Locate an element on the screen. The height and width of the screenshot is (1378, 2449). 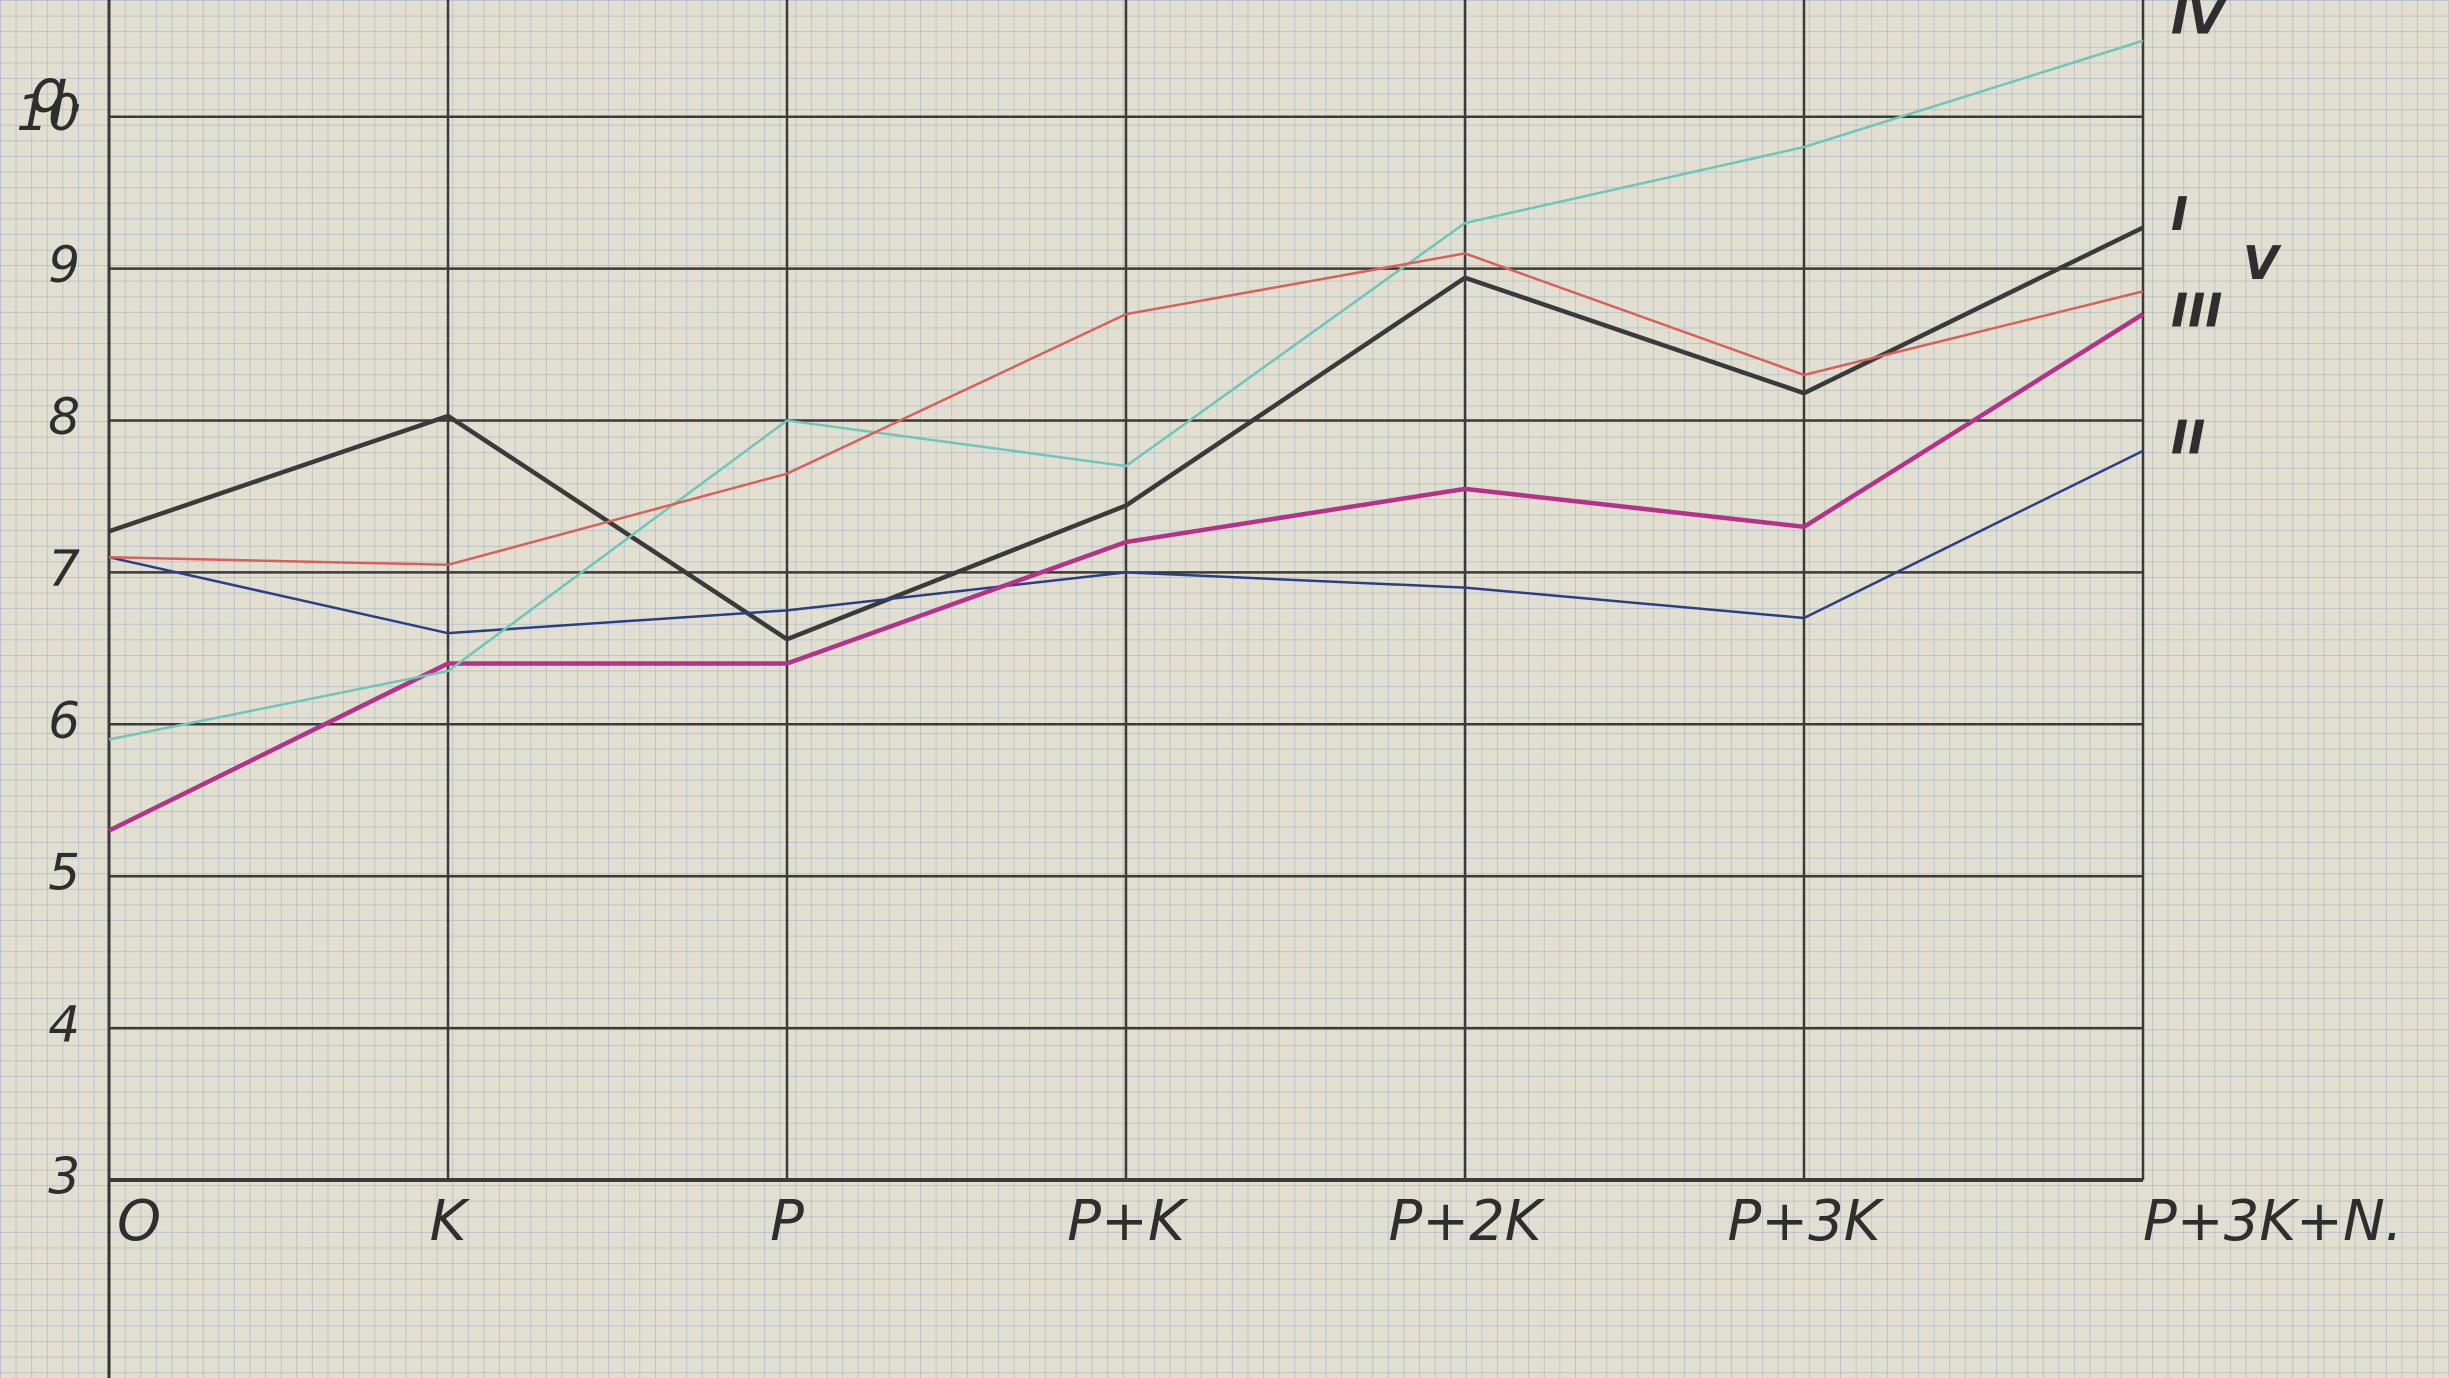
y-tick-label: 7 is located at coordinates (64, 569).